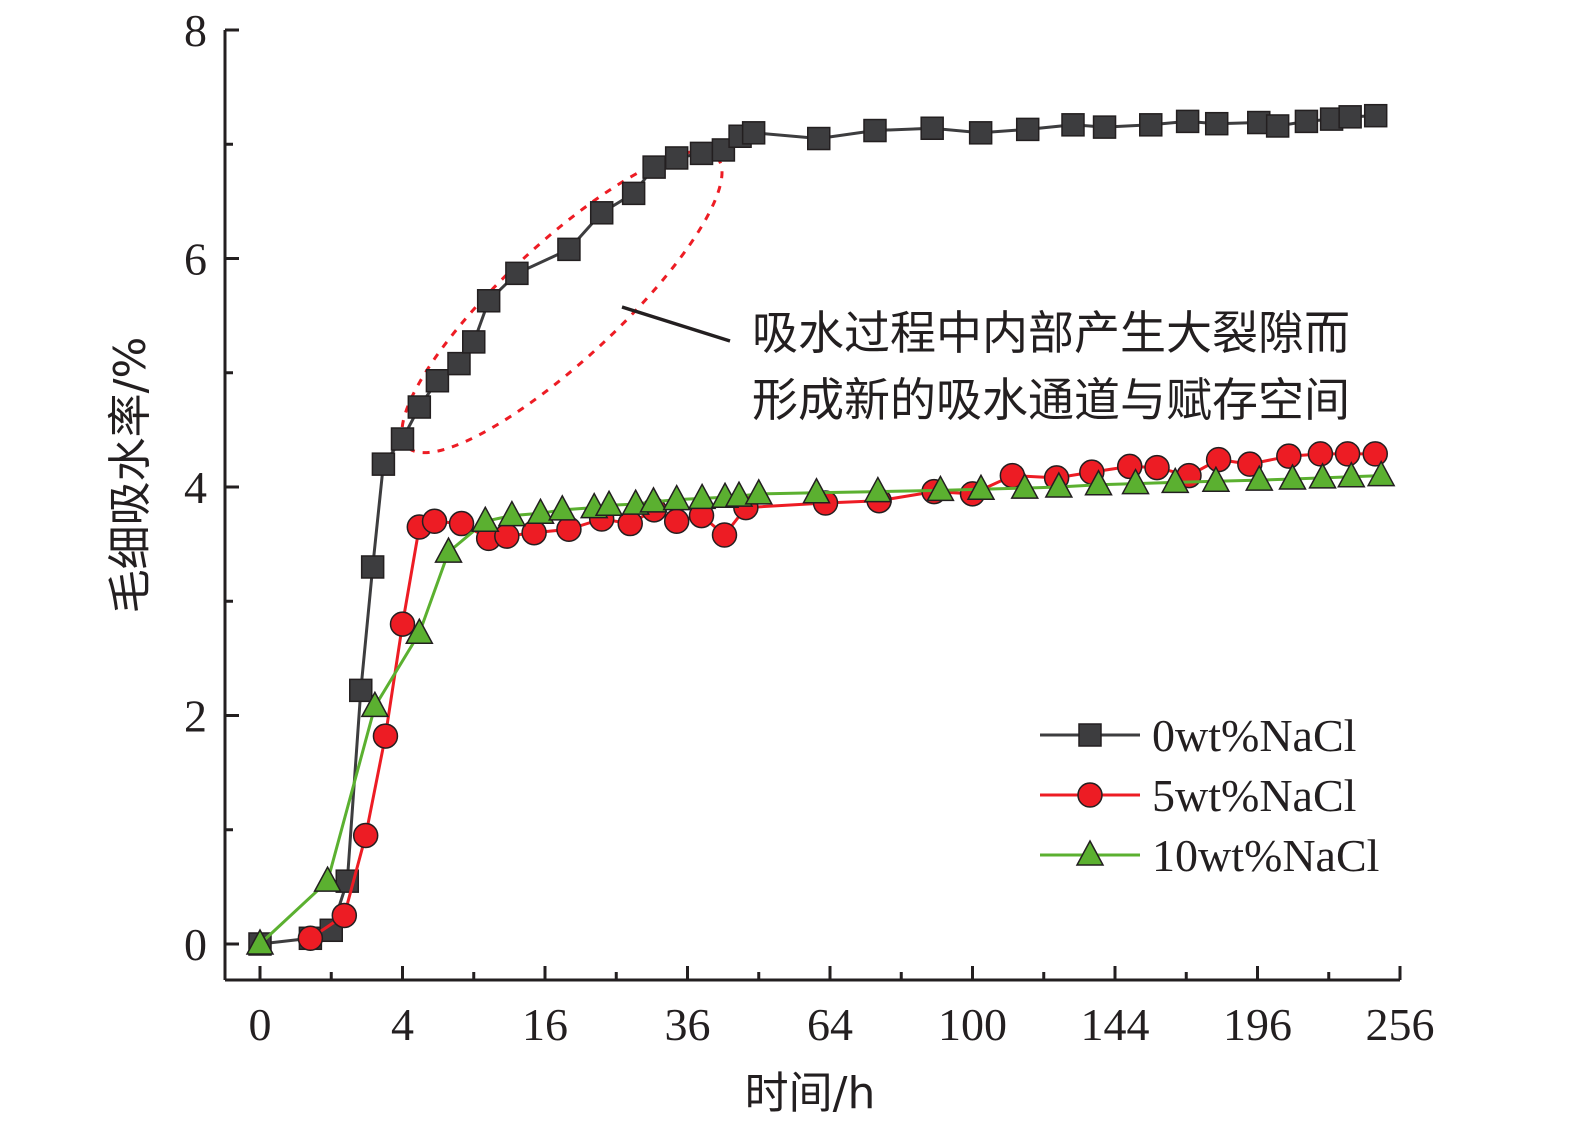 This screenshot has width=1575, height=1133. What do you see at coordinates (1400, 1024) in the screenshot?
I see `x-tick-label: 256` at bounding box center [1400, 1024].